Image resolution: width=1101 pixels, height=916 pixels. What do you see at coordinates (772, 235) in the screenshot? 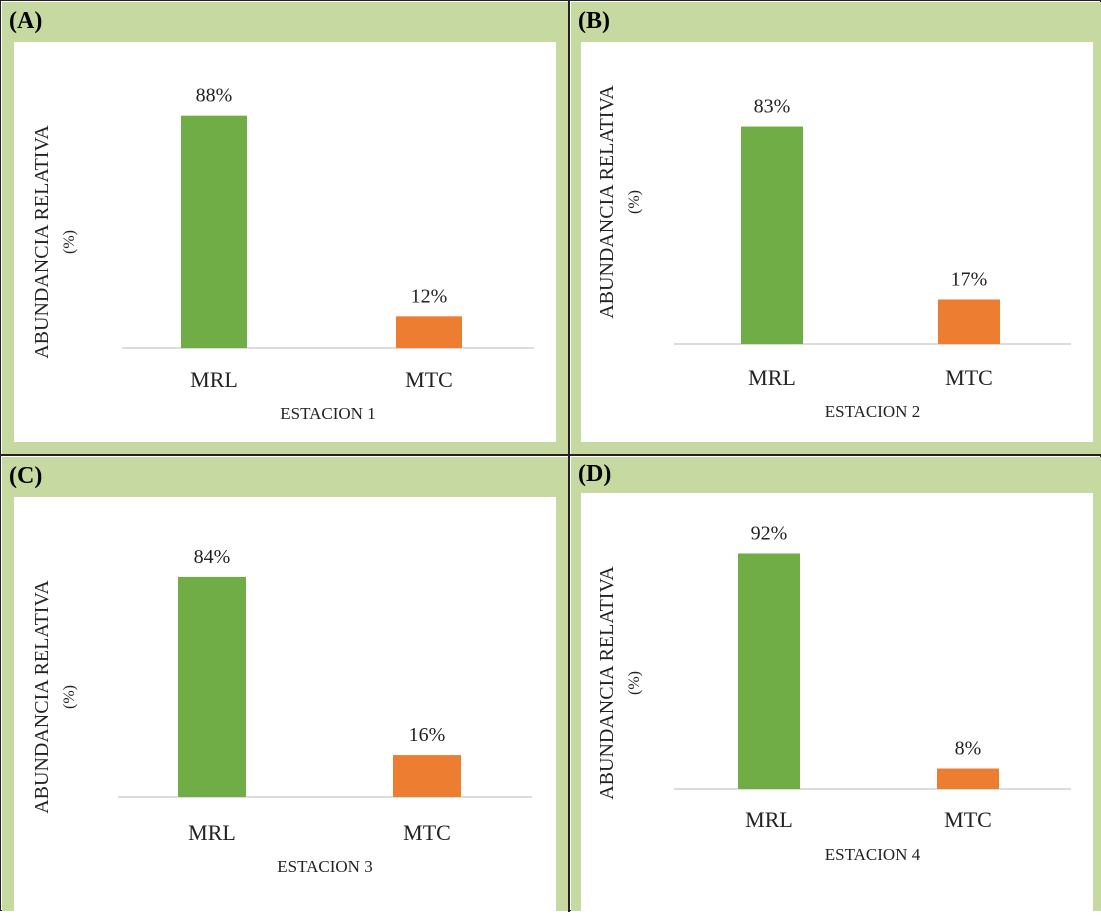
I see `panel-b-bar-mrl` at bounding box center [772, 235].